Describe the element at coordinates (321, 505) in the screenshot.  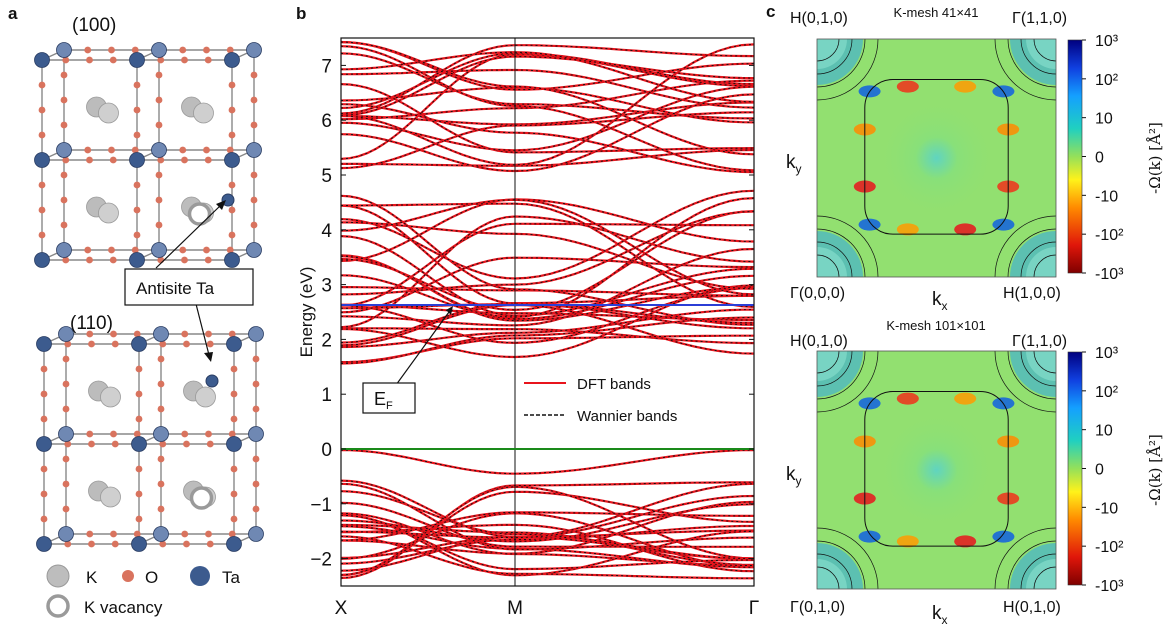
I see `ytick-label: −1` at that location.